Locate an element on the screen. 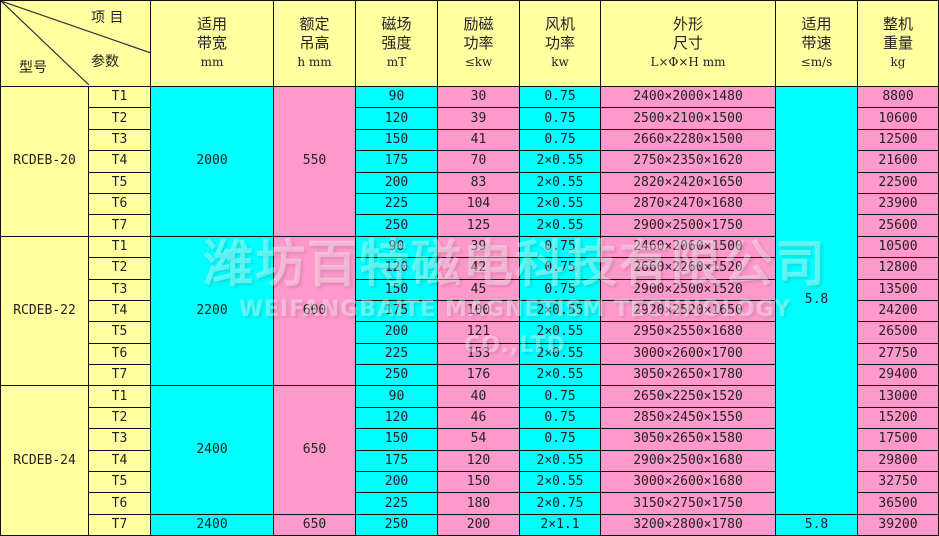 The image size is (939, 536). weight-cell: 8800 is located at coordinates (898, 97).